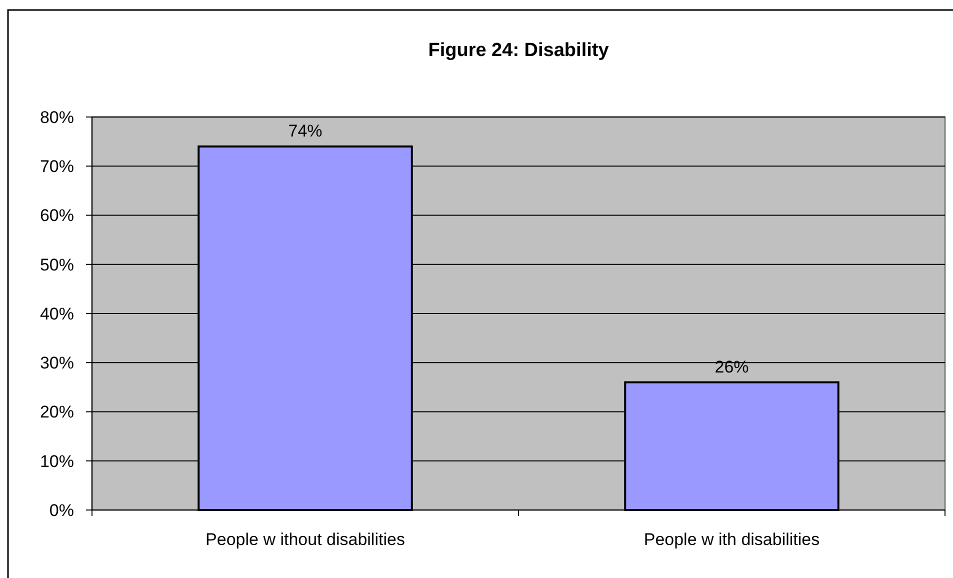 The image size is (953, 578). What do you see at coordinates (305, 539) in the screenshot?
I see `x-tick-label: People w ithout disabilities` at bounding box center [305, 539].